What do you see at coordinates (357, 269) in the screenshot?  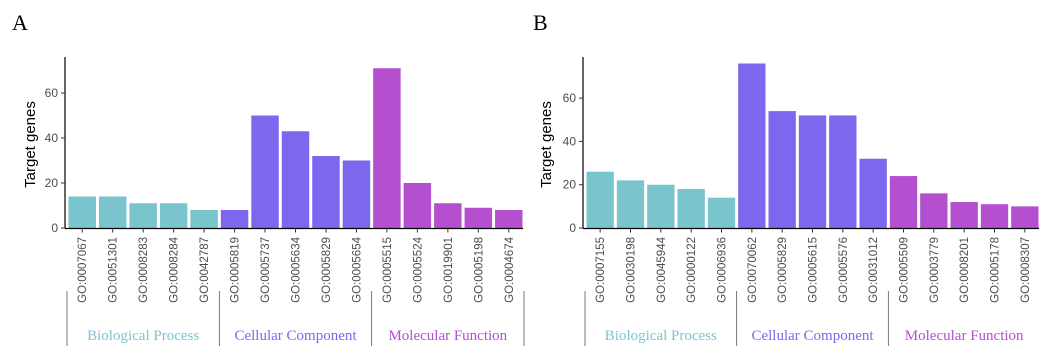 I see `x-tick-label: GO:0005654` at bounding box center [357, 269].